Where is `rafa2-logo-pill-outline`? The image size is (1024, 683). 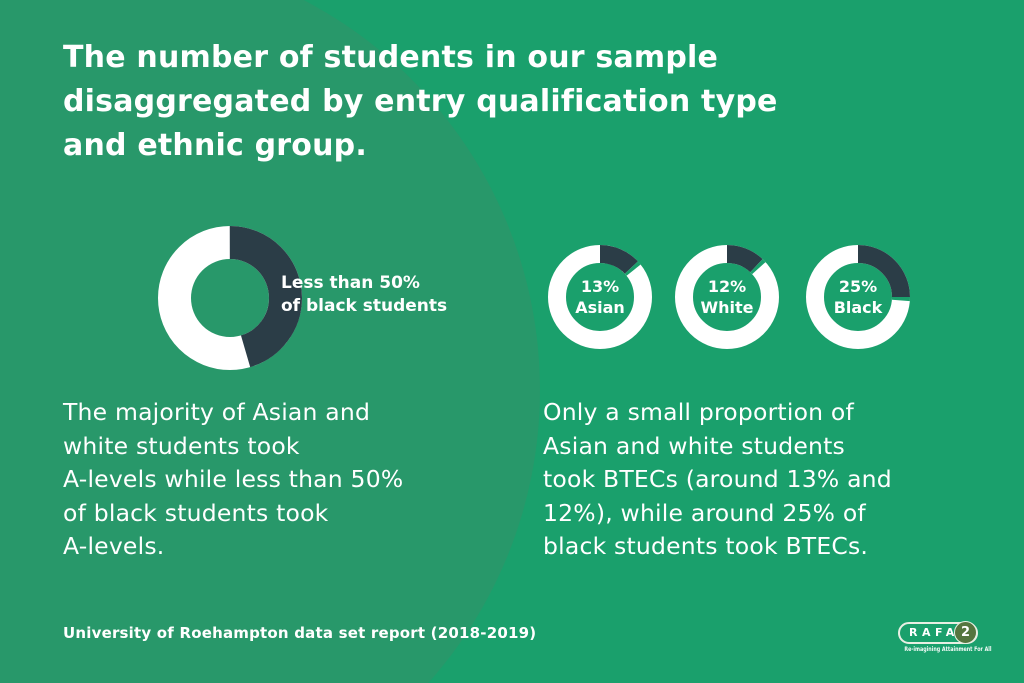
rafa2-logo-pill-outline is located at coordinates (938, 633).